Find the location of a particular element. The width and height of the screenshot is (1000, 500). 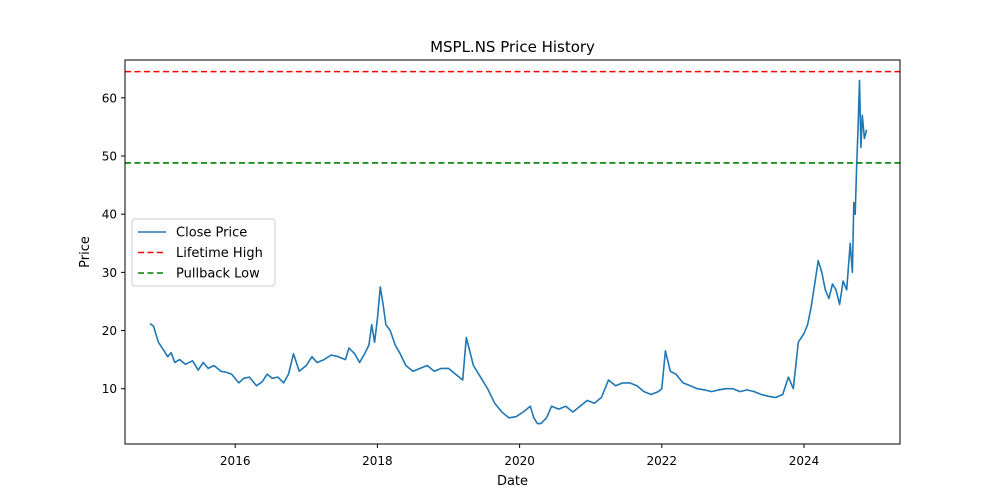

x-tick-label: 2016 is located at coordinates (235, 461).